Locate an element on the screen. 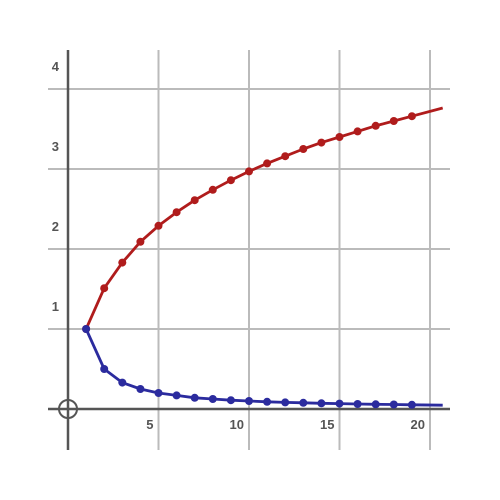 The image size is (500, 500). x-tick-label-15: 15 is located at coordinates (327, 424).